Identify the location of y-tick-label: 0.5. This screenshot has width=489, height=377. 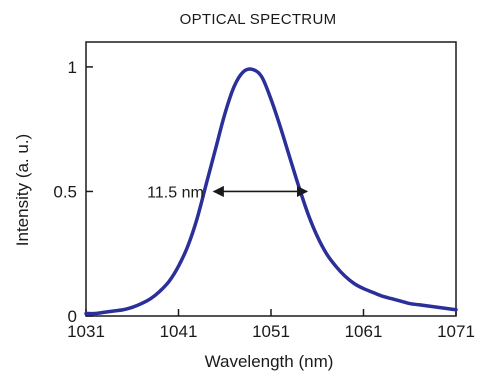
(65, 191).